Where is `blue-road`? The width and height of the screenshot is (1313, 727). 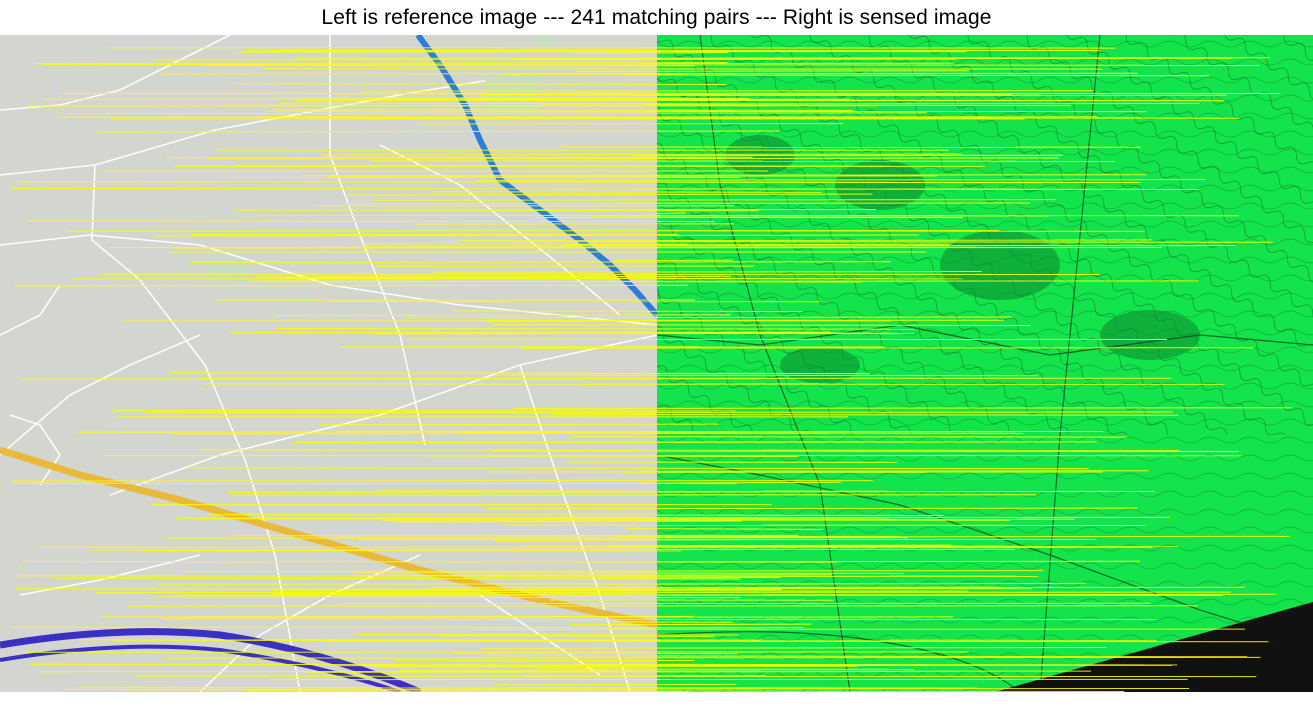
blue-road is located at coordinates (211, 660).